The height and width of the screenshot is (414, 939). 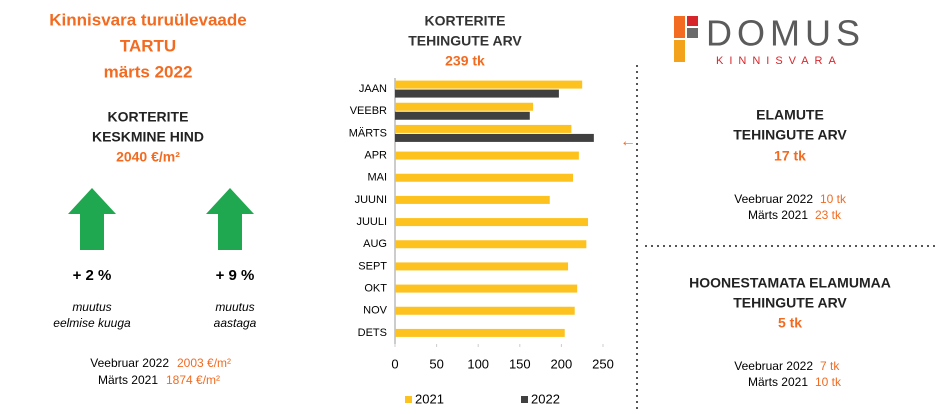 What do you see at coordinates (147, 19) in the screenshot?
I see `title: Kinnisvara turuülevaade` at bounding box center [147, 19].